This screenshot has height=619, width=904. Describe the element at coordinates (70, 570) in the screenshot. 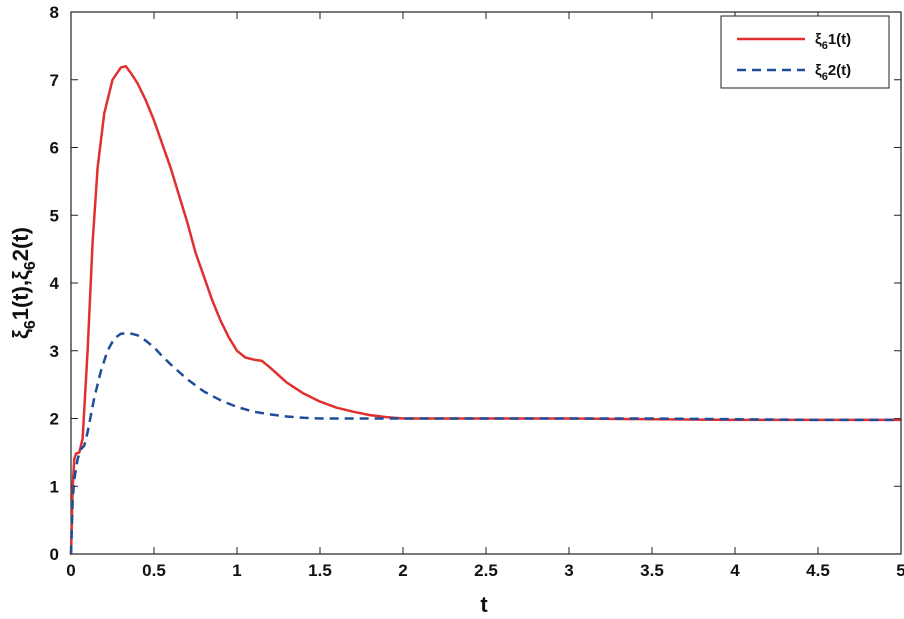

I see `x-tick-label: 0` at that location.